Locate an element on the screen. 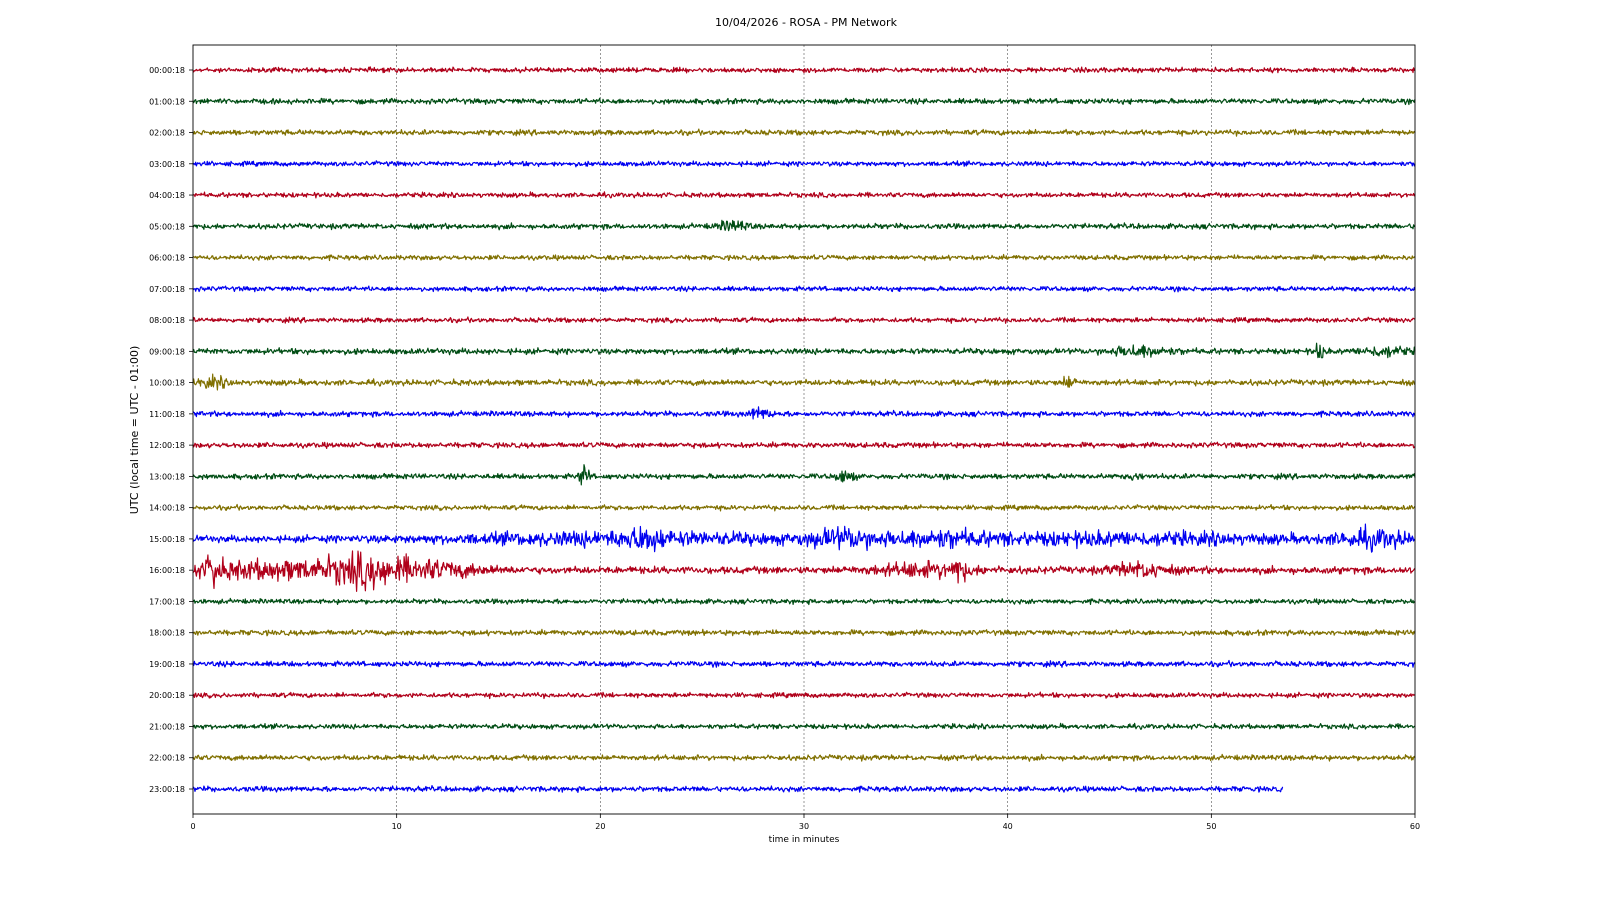 The width and height of the screenshot is (1600, 900). y-tick-label: 11:00:18 is located at coordinates (167, 414).